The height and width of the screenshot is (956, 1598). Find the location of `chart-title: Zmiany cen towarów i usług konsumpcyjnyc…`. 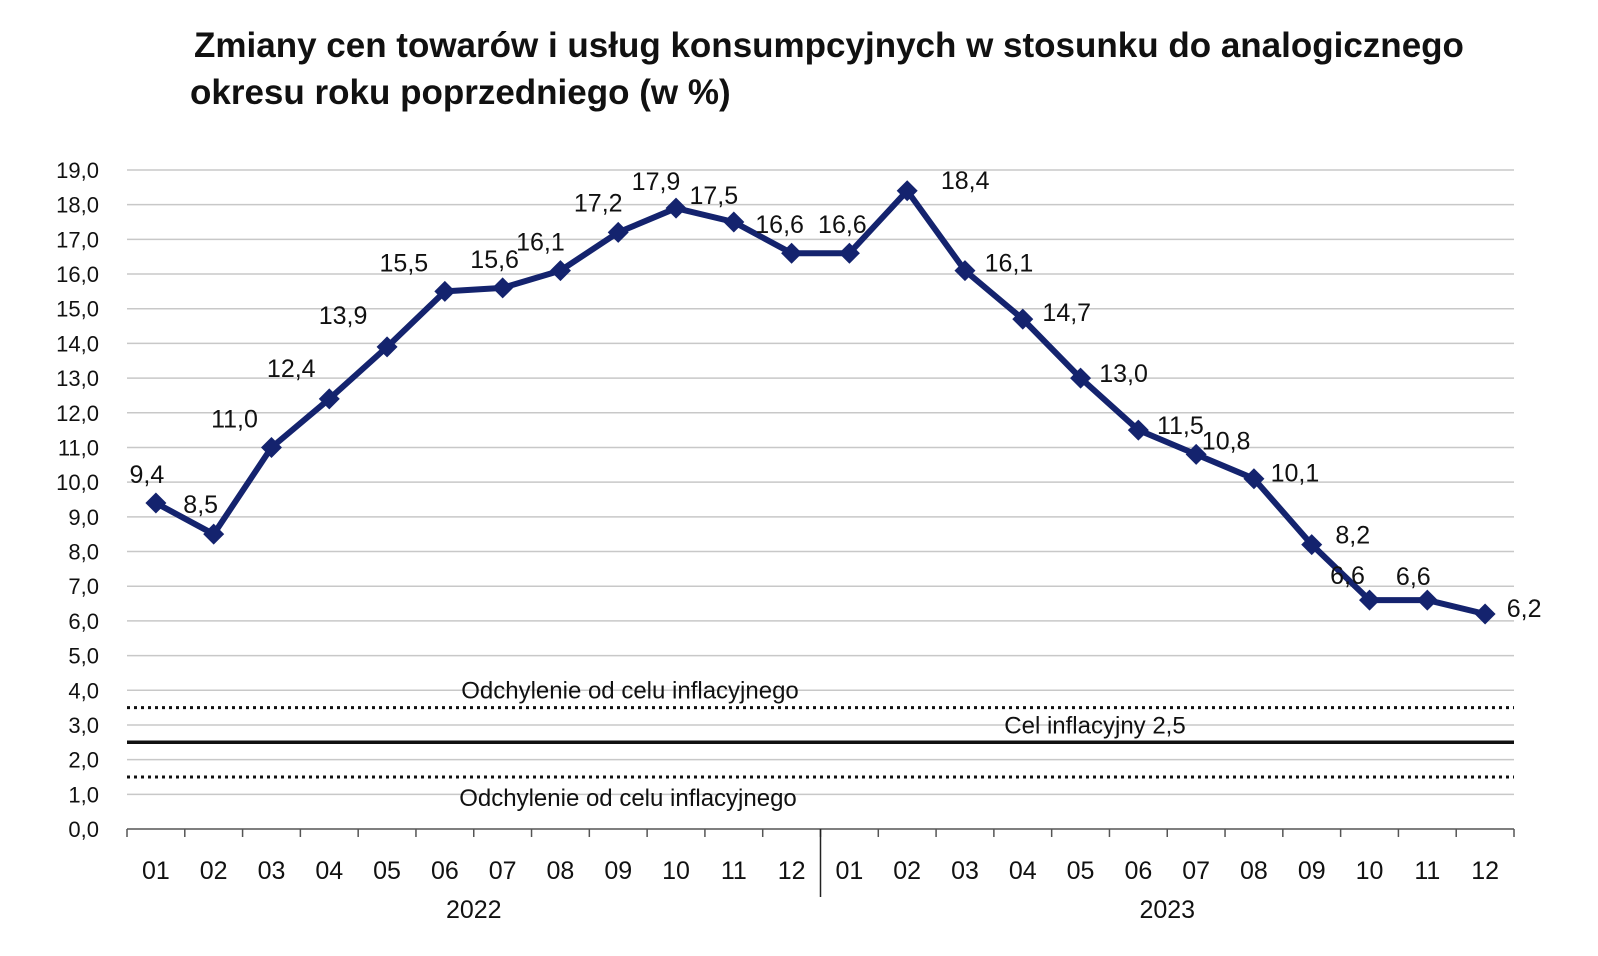

chart-title: Zmiany cen towarów i usług konsumpcyjnyc… is located at coordinates (885, 69).